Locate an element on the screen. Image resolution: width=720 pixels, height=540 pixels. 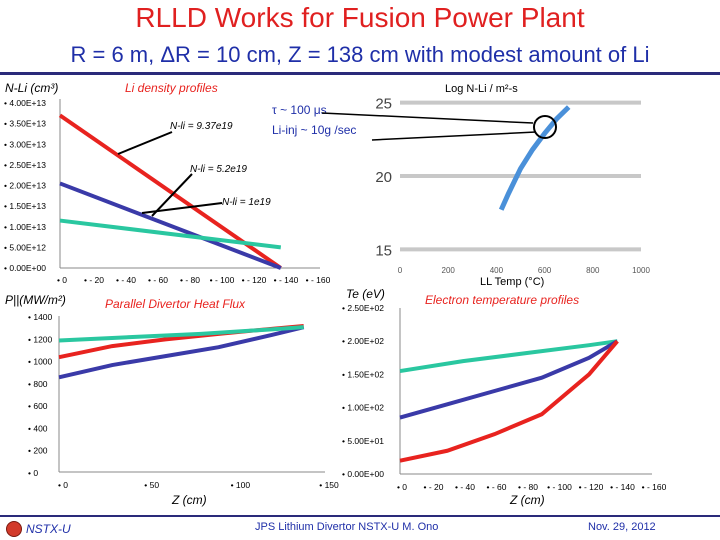
heat-flux-y-tick: • 1400 is located at coordinates (40, 317).